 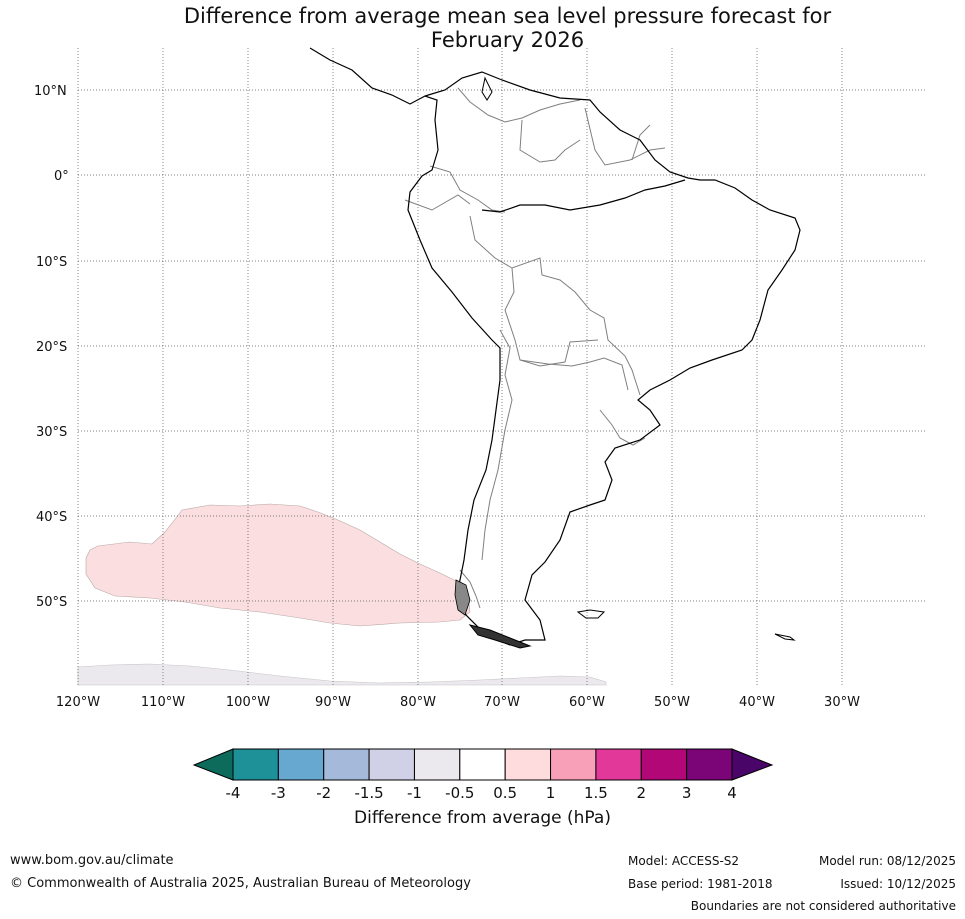 What do you see at coordinates (757, 702) in the screenshot?
I see `lon-label-40w: 40°W` at bounding box center [757, 702].